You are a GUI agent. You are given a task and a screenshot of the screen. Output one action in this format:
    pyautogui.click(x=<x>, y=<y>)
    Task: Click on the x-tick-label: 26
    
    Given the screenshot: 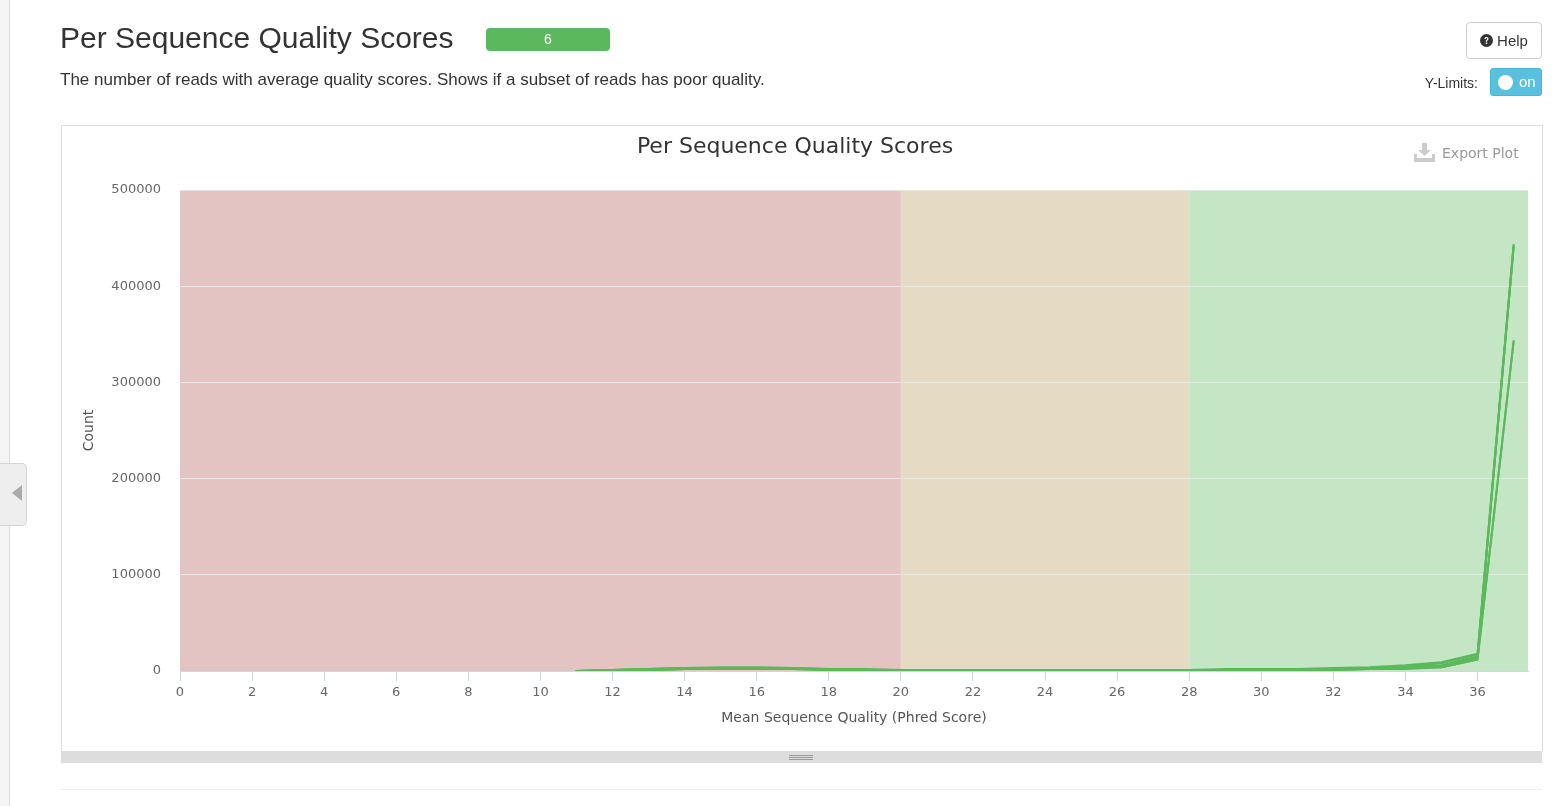 What is the action you would take?
    pyautogui.click(x=1117, y=692)
    